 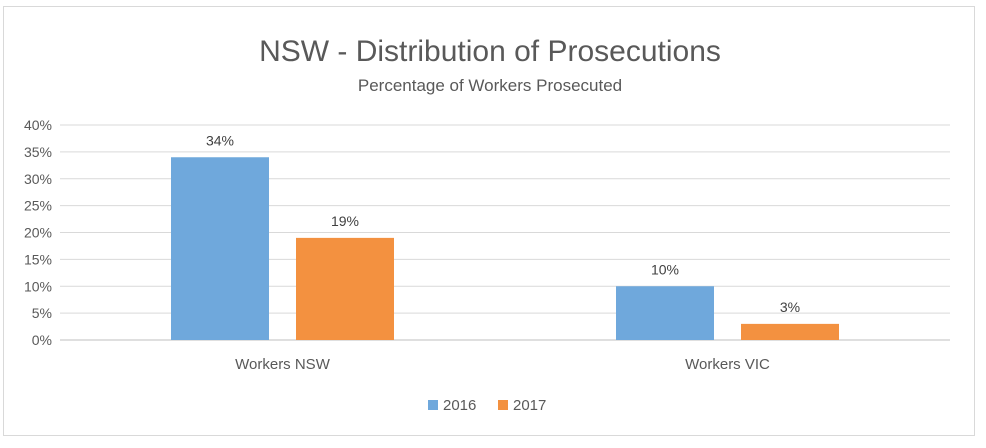 I want to click on y-tick-label: 30%, so click(x=38, y=179).